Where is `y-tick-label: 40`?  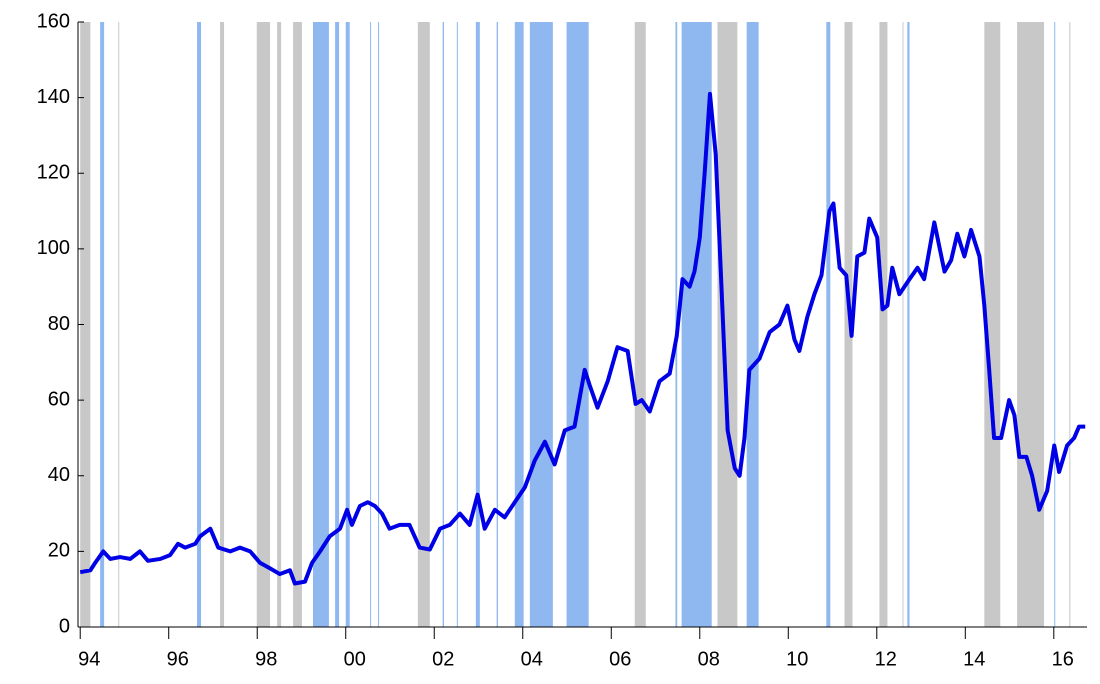
y-tick-label: 40 is located at coordinates (59, 475).